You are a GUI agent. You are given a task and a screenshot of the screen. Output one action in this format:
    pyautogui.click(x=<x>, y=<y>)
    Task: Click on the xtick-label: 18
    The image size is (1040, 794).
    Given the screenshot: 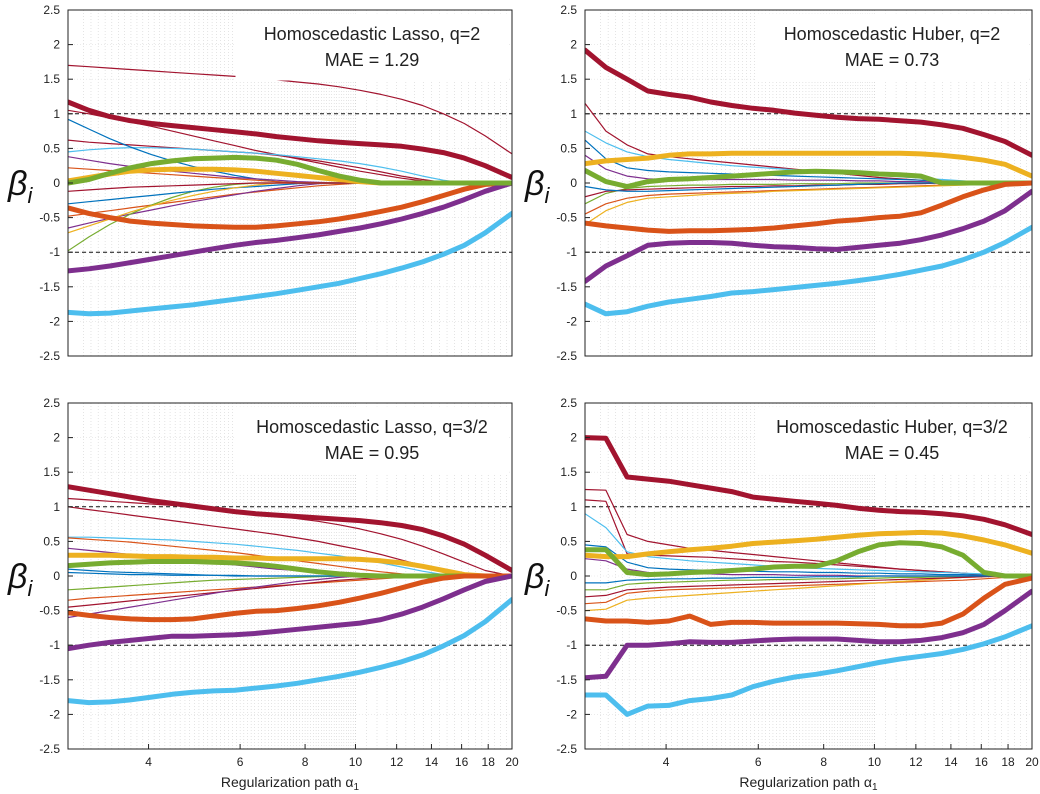 What is the action you would take?
    pyautogui.click(x=489, y=762)
    